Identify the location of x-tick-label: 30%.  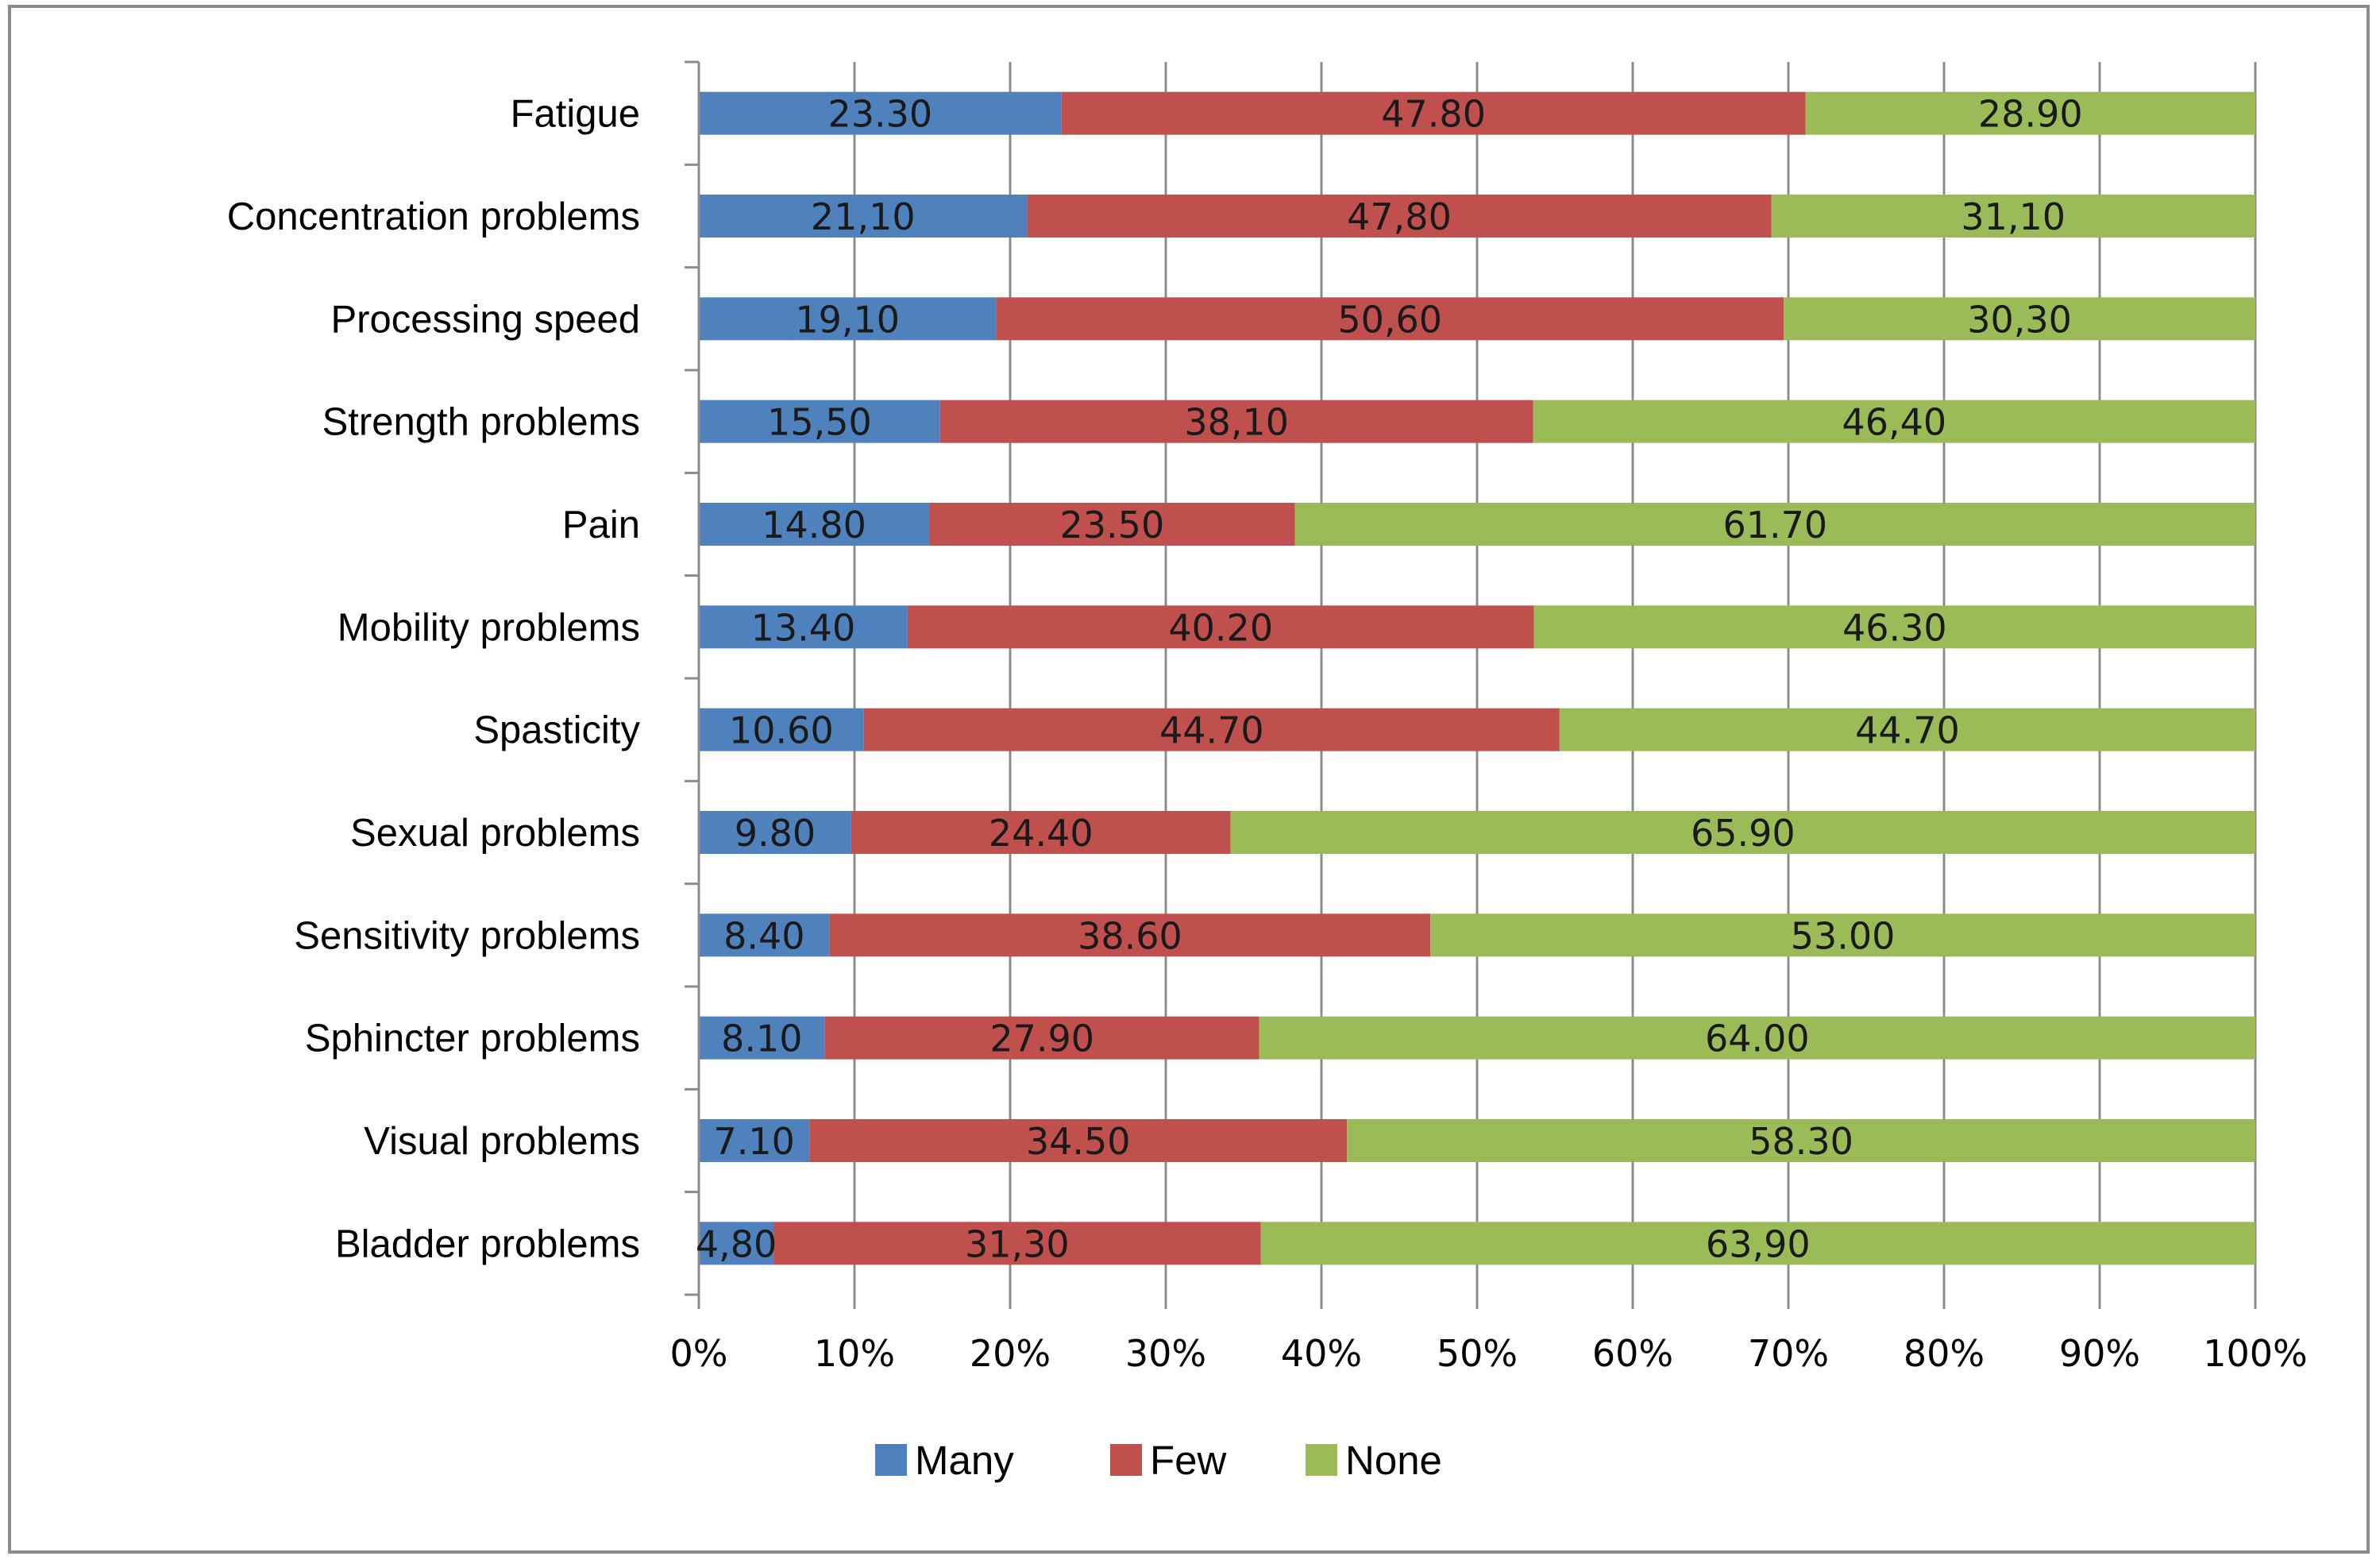
(1165, 1353).